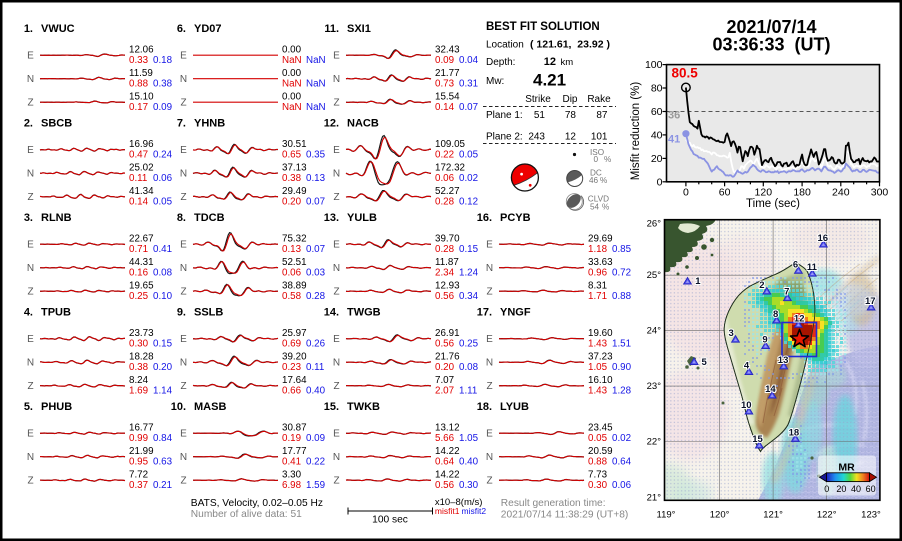 The width and height of the screenshot is (902, 541). I want to click on svg-text: 17.64, so click(294, 380).